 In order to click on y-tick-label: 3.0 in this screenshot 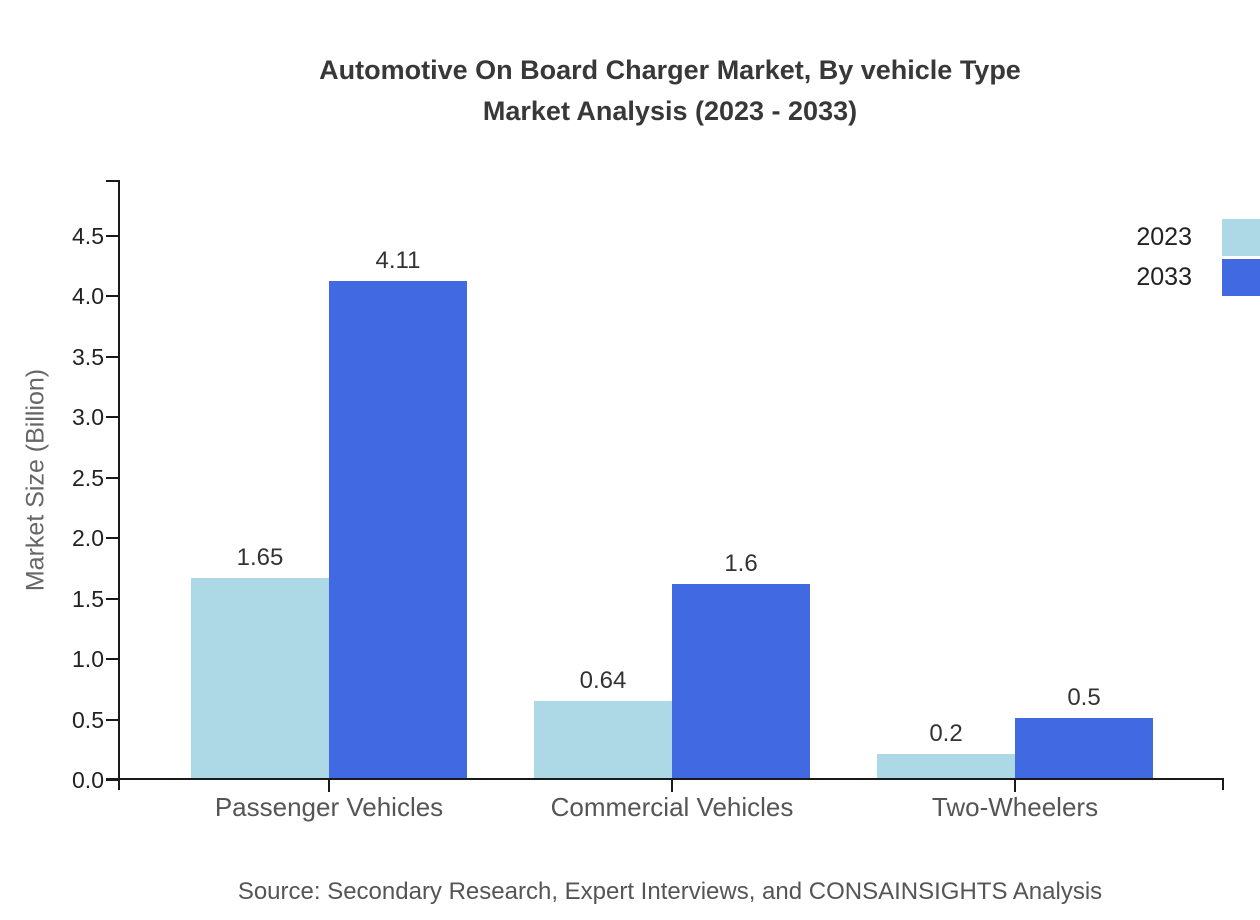, I will do `click(88, 417)`.